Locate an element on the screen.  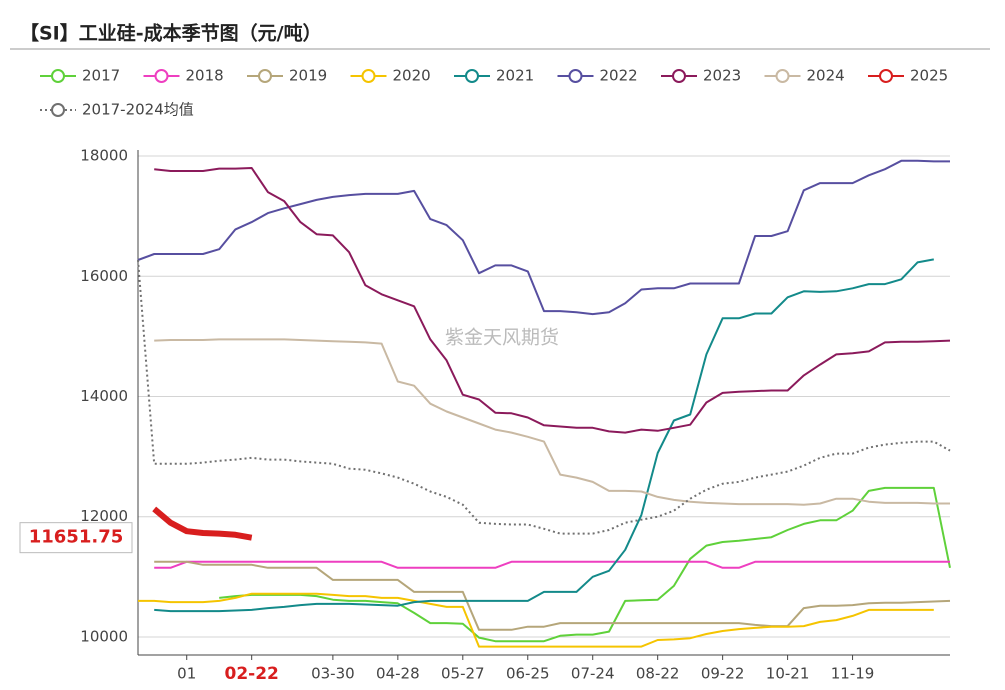
legend-label: 2017-2024均值 is located at coordinates (138, 110).